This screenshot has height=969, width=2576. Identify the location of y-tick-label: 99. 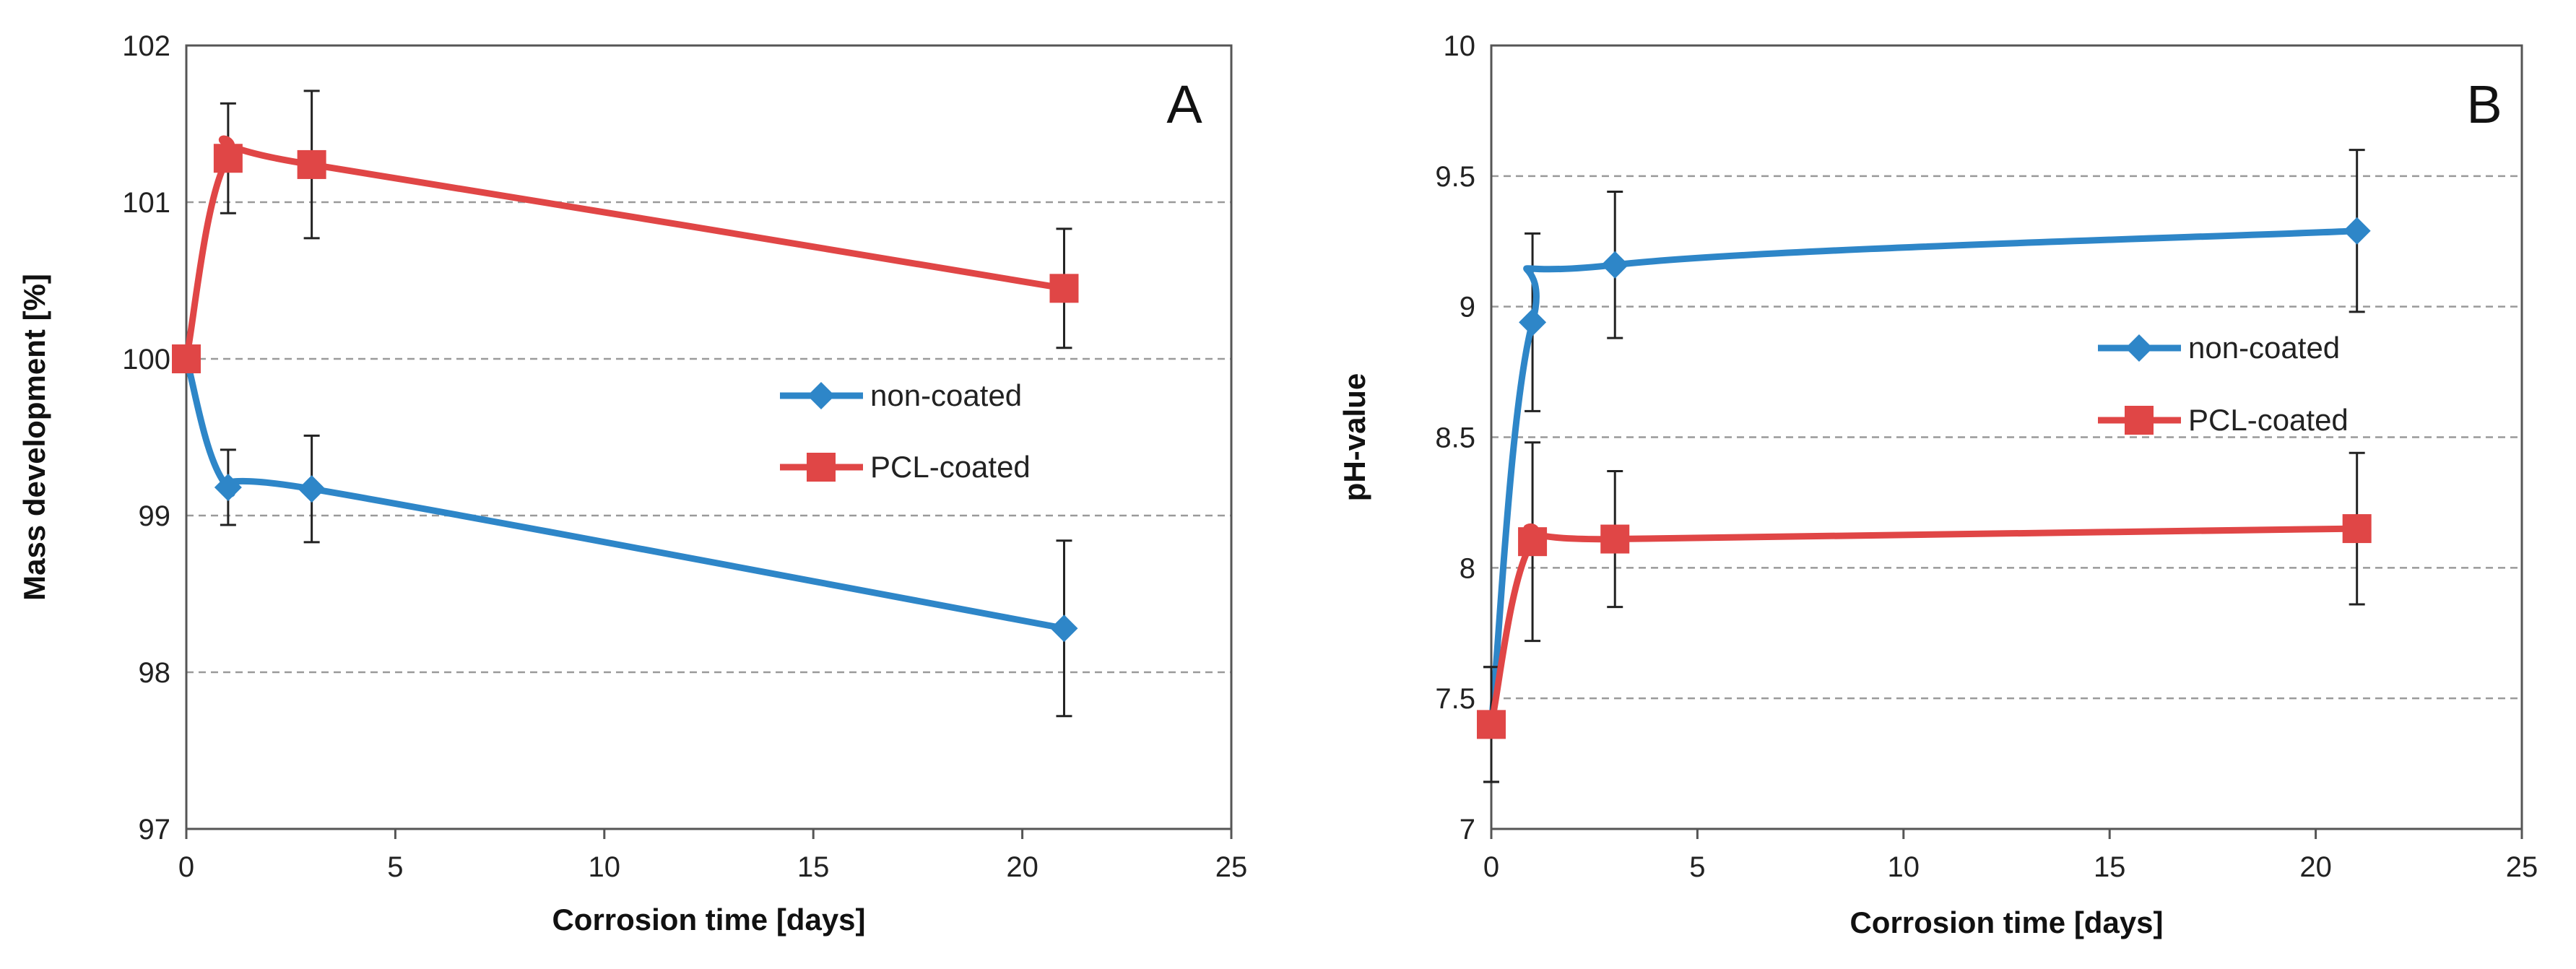
(155, 516).